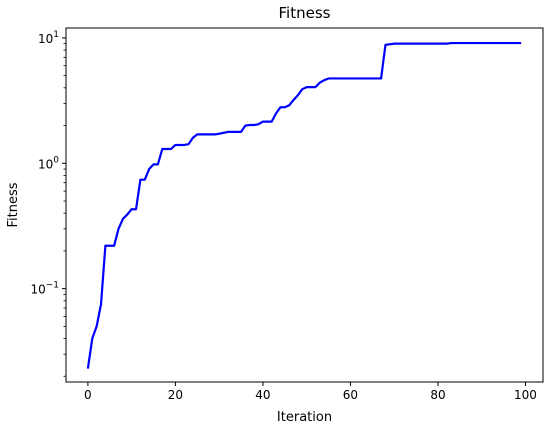 This screenshot has width=550, height=428. I want to click on chart-title: Fitness, so click(305, 13).